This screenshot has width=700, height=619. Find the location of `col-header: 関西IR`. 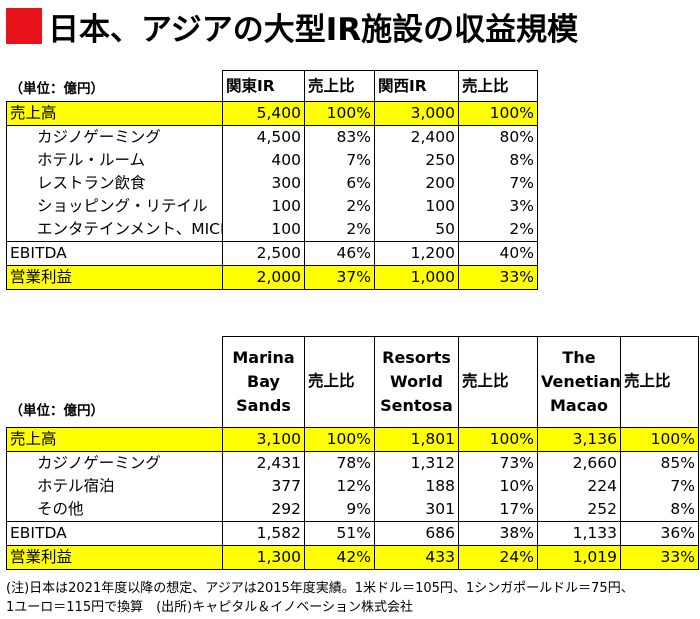

col-header: 関西IR is located at coordinates (416, 86).